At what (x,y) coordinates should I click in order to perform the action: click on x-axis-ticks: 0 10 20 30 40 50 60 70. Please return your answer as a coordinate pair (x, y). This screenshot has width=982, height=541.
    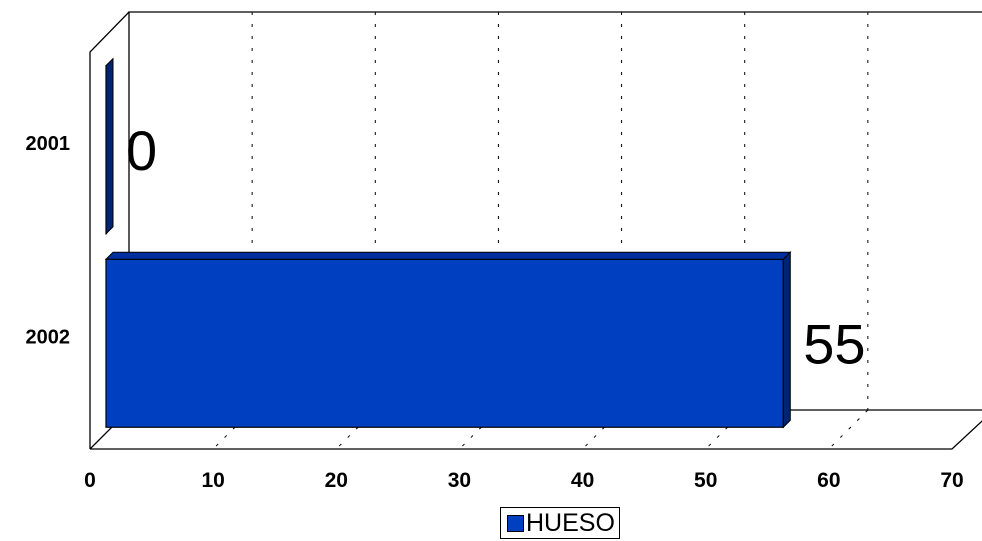
    Looking at the image, I should click on (524, 480).